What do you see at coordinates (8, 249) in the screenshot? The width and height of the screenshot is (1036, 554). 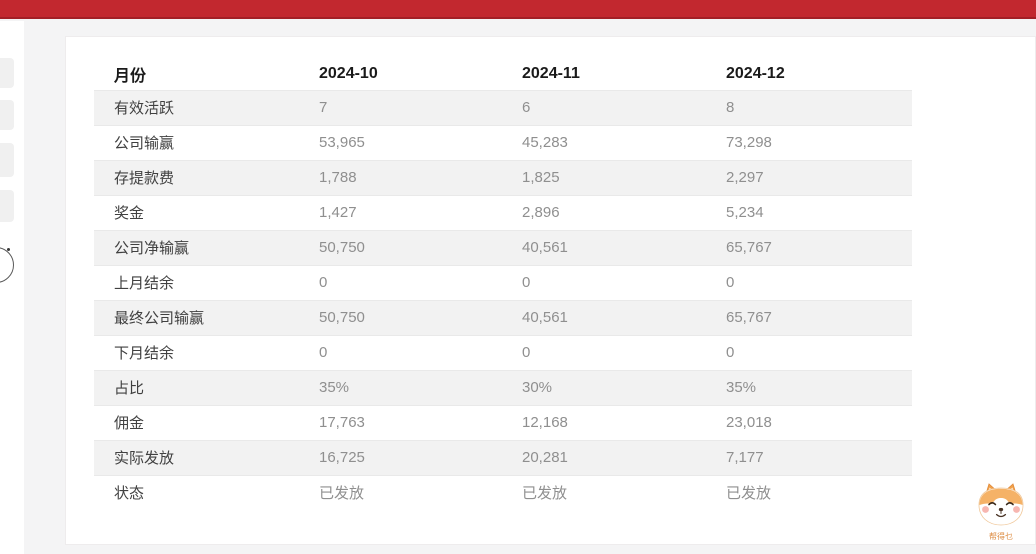 I see `sidebar-toggle-dot-icon` at bounding box center [8, 249].